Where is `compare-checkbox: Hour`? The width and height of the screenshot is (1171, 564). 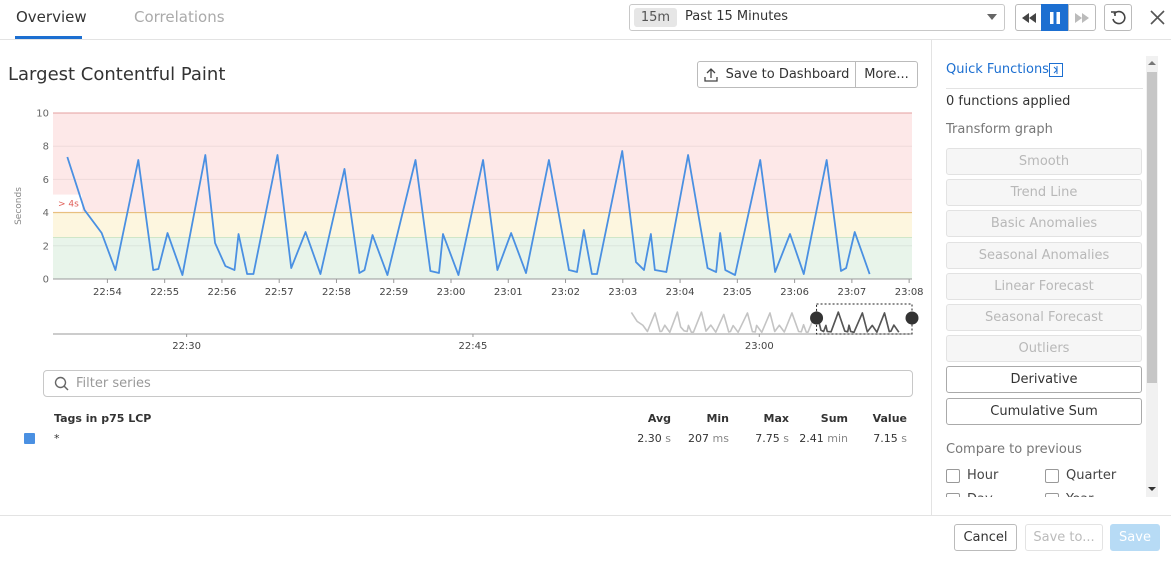 compare-checkbox: Hour is located at coordinates (972, 475).